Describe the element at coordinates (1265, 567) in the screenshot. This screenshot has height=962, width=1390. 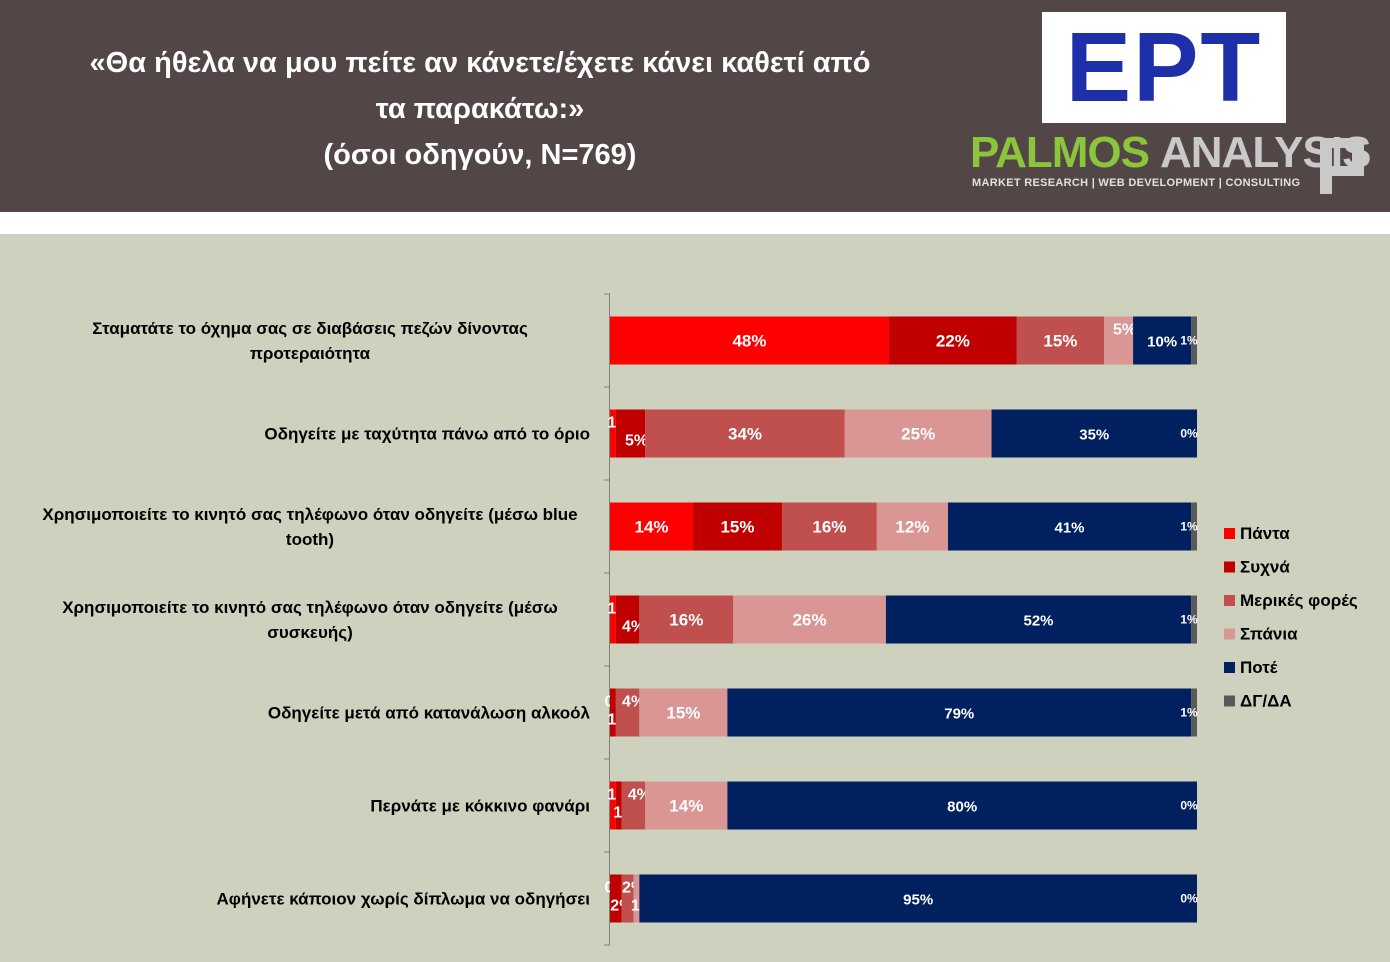
I see `legend-label: Συχνά` at that location.